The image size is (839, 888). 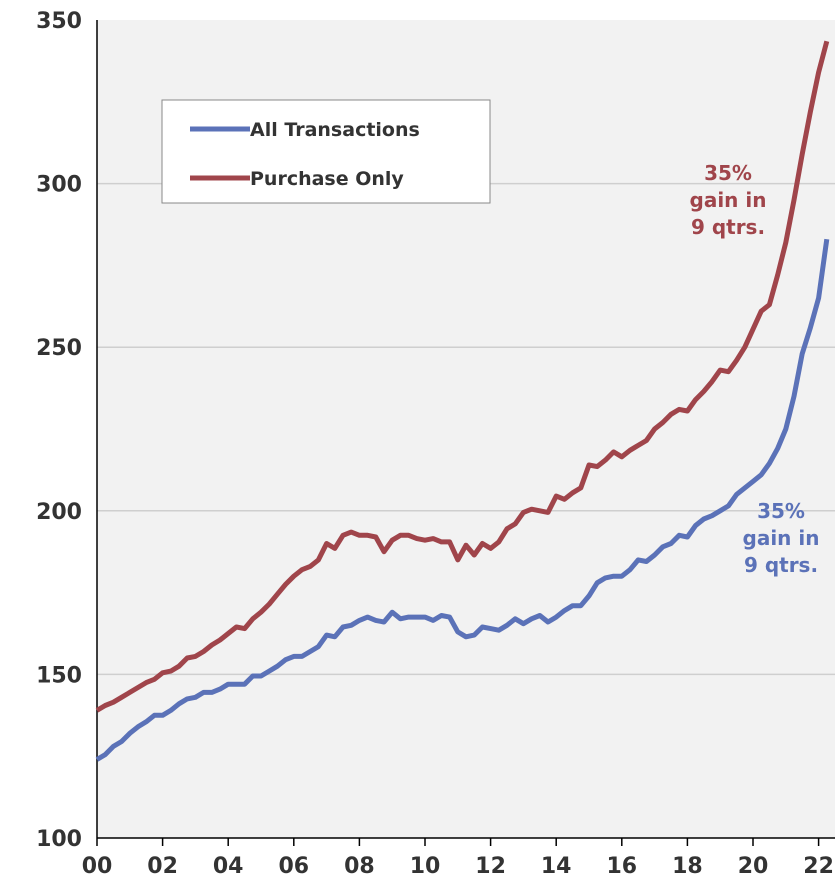 I want to click on legend-label: Purchase Only, so click(x=327, y=179).